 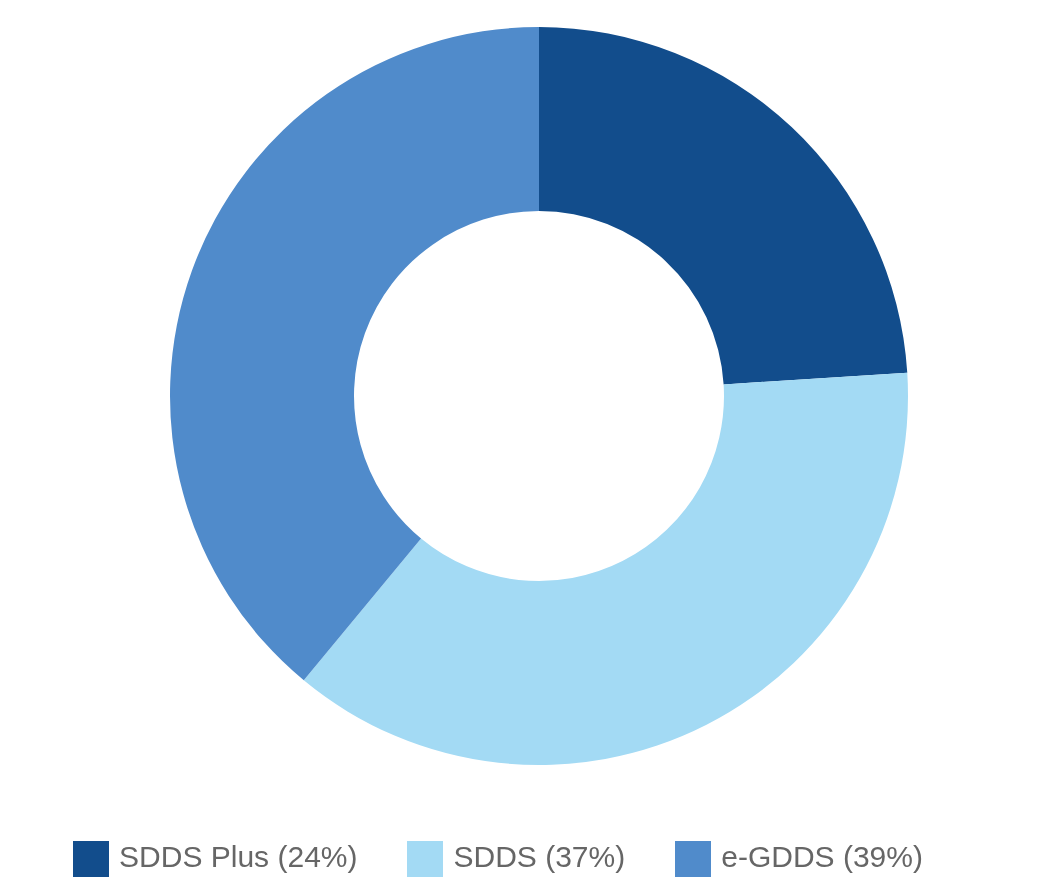 I want to click on donut-slice, so click(x=723, y=206).